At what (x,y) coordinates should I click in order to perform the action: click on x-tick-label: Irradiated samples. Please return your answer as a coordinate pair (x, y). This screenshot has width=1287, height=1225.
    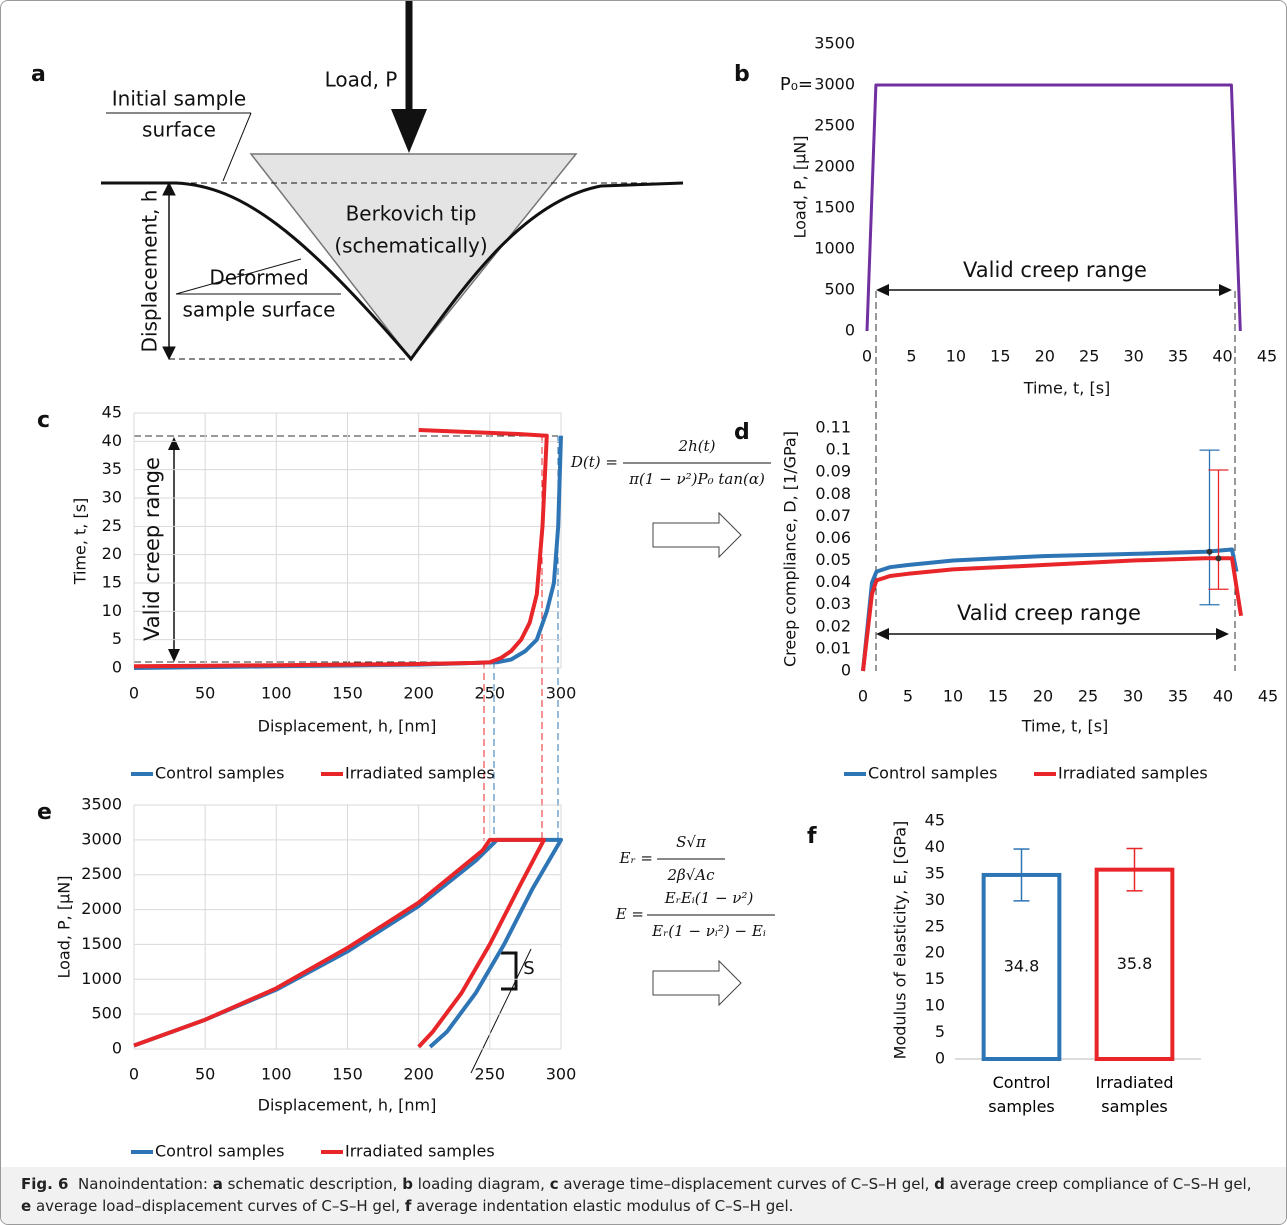
    Looking at the image, I should click on (1134, 1094).